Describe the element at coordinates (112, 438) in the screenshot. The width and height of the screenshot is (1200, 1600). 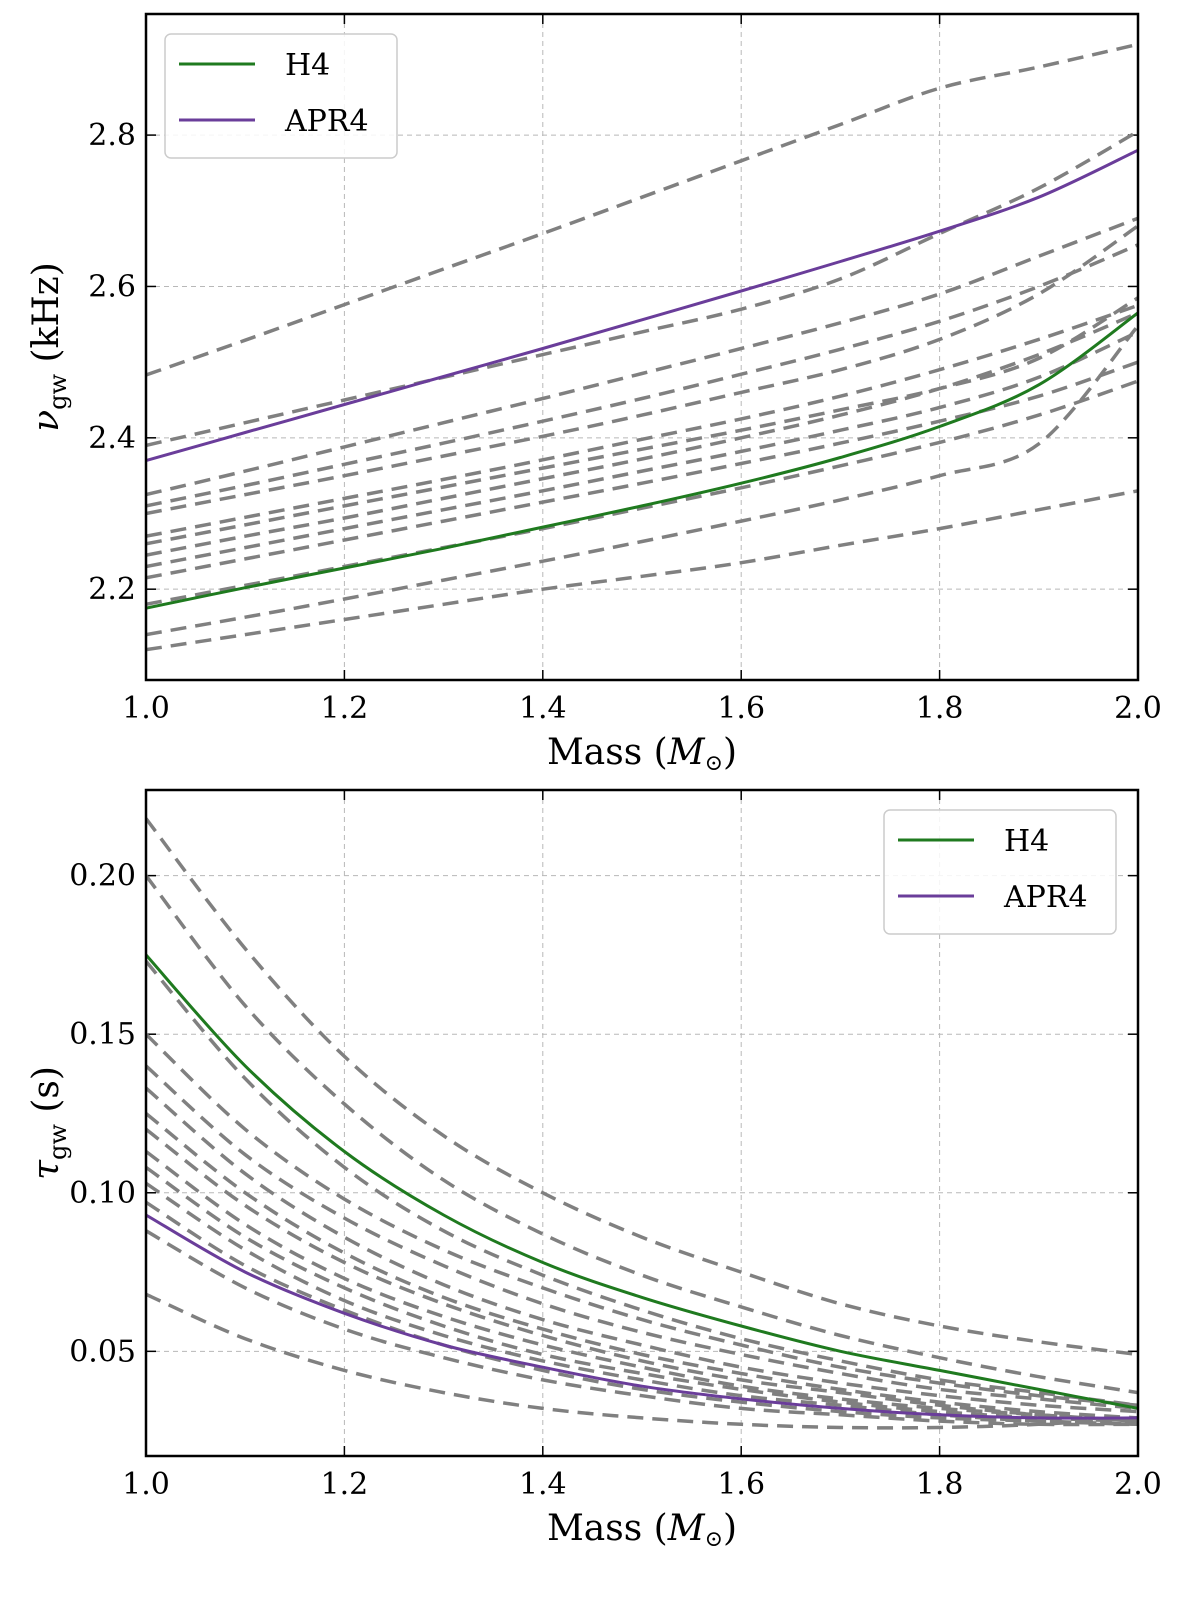
I see `y-tick-label: 2.4` at that location.